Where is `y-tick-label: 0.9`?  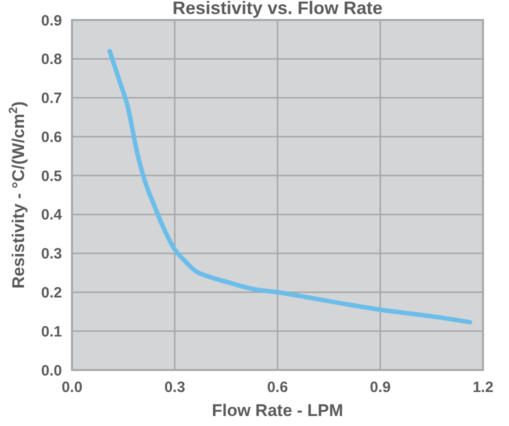
y-tick-label: 0.9 is located at coordinates (51, 21).